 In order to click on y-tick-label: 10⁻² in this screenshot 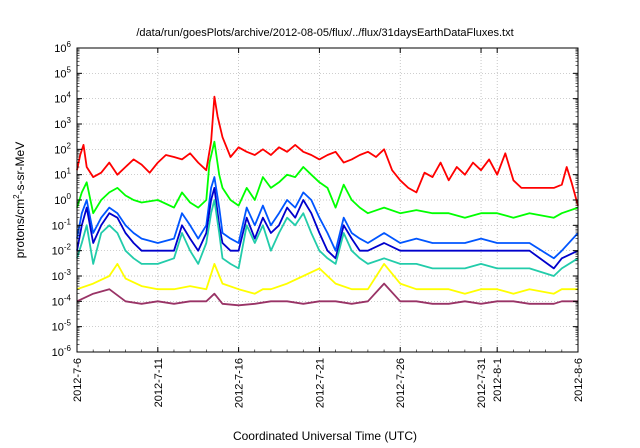, I will do `click(62, 250)`.